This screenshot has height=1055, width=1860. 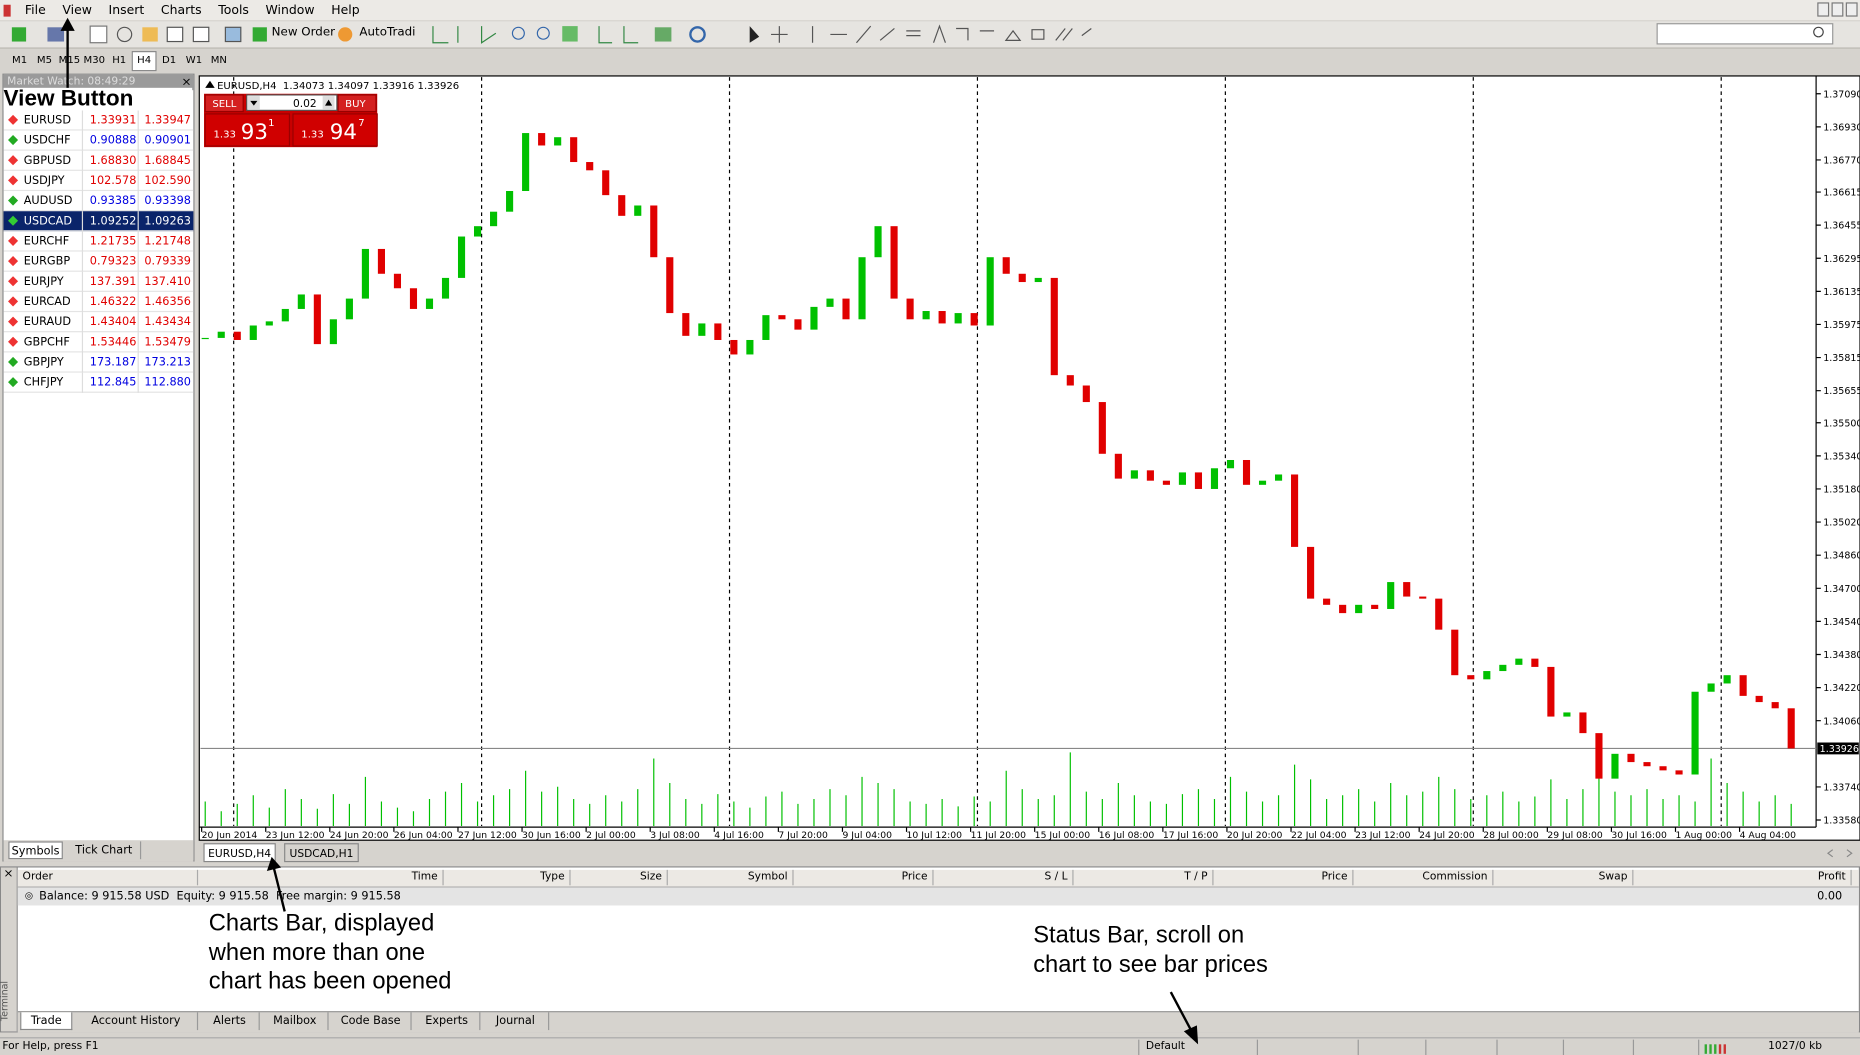 What do you see at coordinates (35, 850) in the screenshot?
I see `panel-tab: Symbols` at bounding box center [35, 850].